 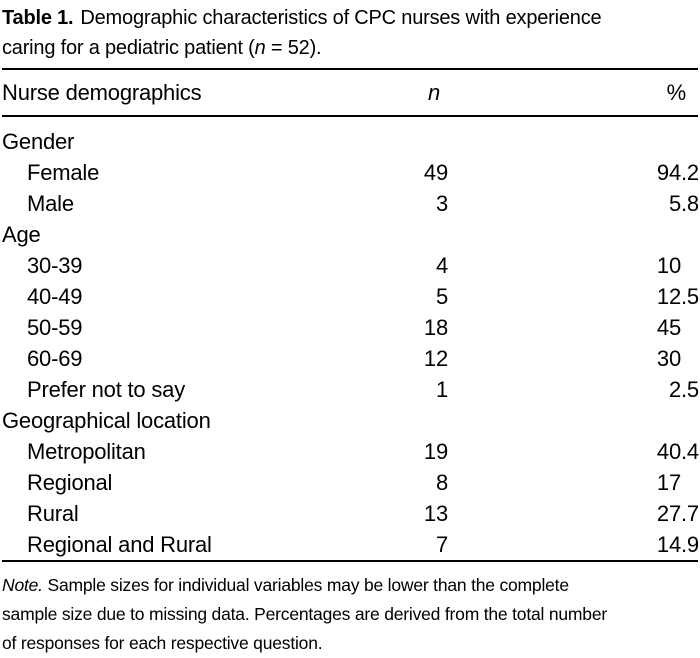 I want to click on table-row-item: 30-39 4 10, so click(x=350, y=265).